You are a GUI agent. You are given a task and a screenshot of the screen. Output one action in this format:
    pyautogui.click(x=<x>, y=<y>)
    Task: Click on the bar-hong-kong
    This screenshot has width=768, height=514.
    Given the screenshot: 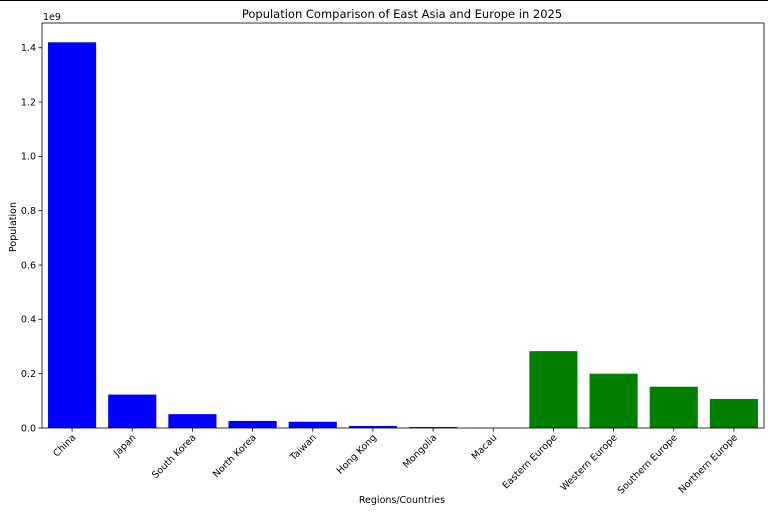 What is the action you would take?
    pyautogui.click(x=372, y=426)
    